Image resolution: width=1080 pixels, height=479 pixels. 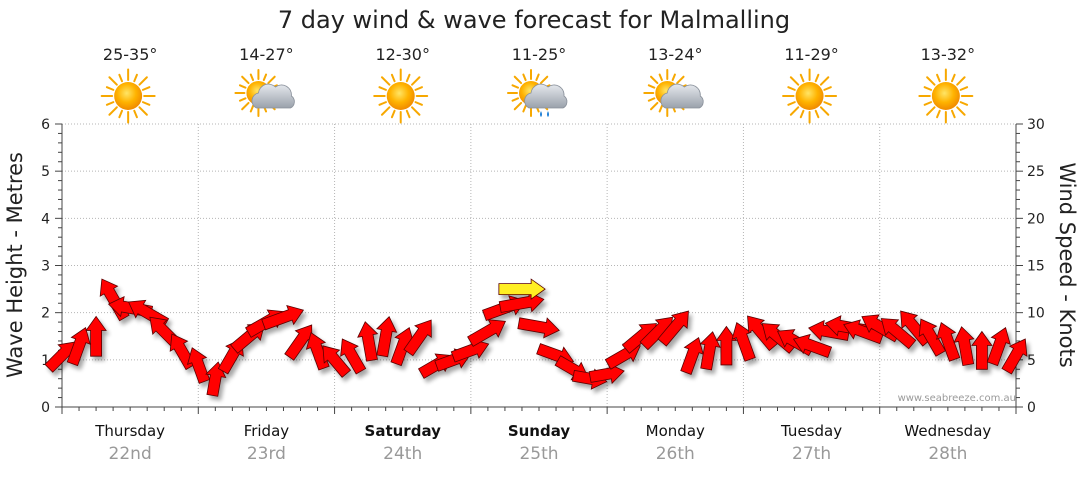 What do you see at coordinates (1031, 408) in the screenshot?
I see `right-tick-label: 0` at bounding box center [1031, 408].